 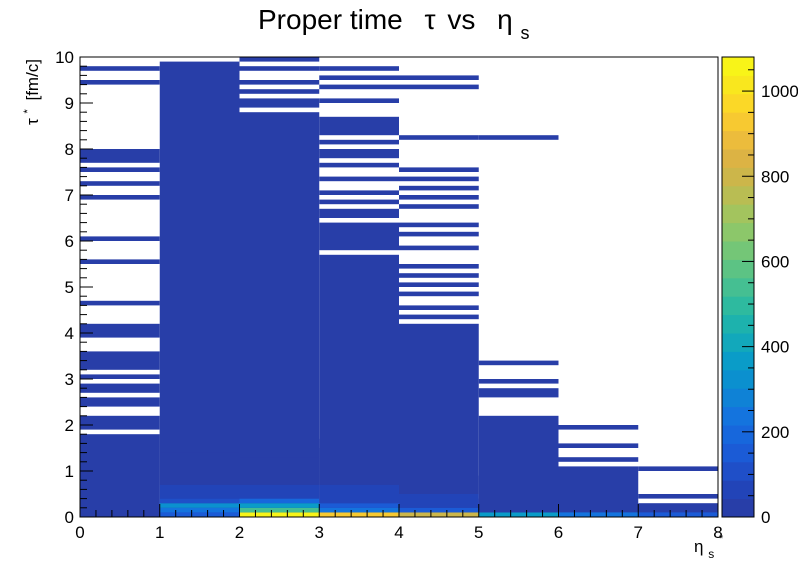 What do you see at coordinates (32, 80) in the screenshot?
I see `y-axis-label-unit: [fm/c]` at bounding box center [32, 80].